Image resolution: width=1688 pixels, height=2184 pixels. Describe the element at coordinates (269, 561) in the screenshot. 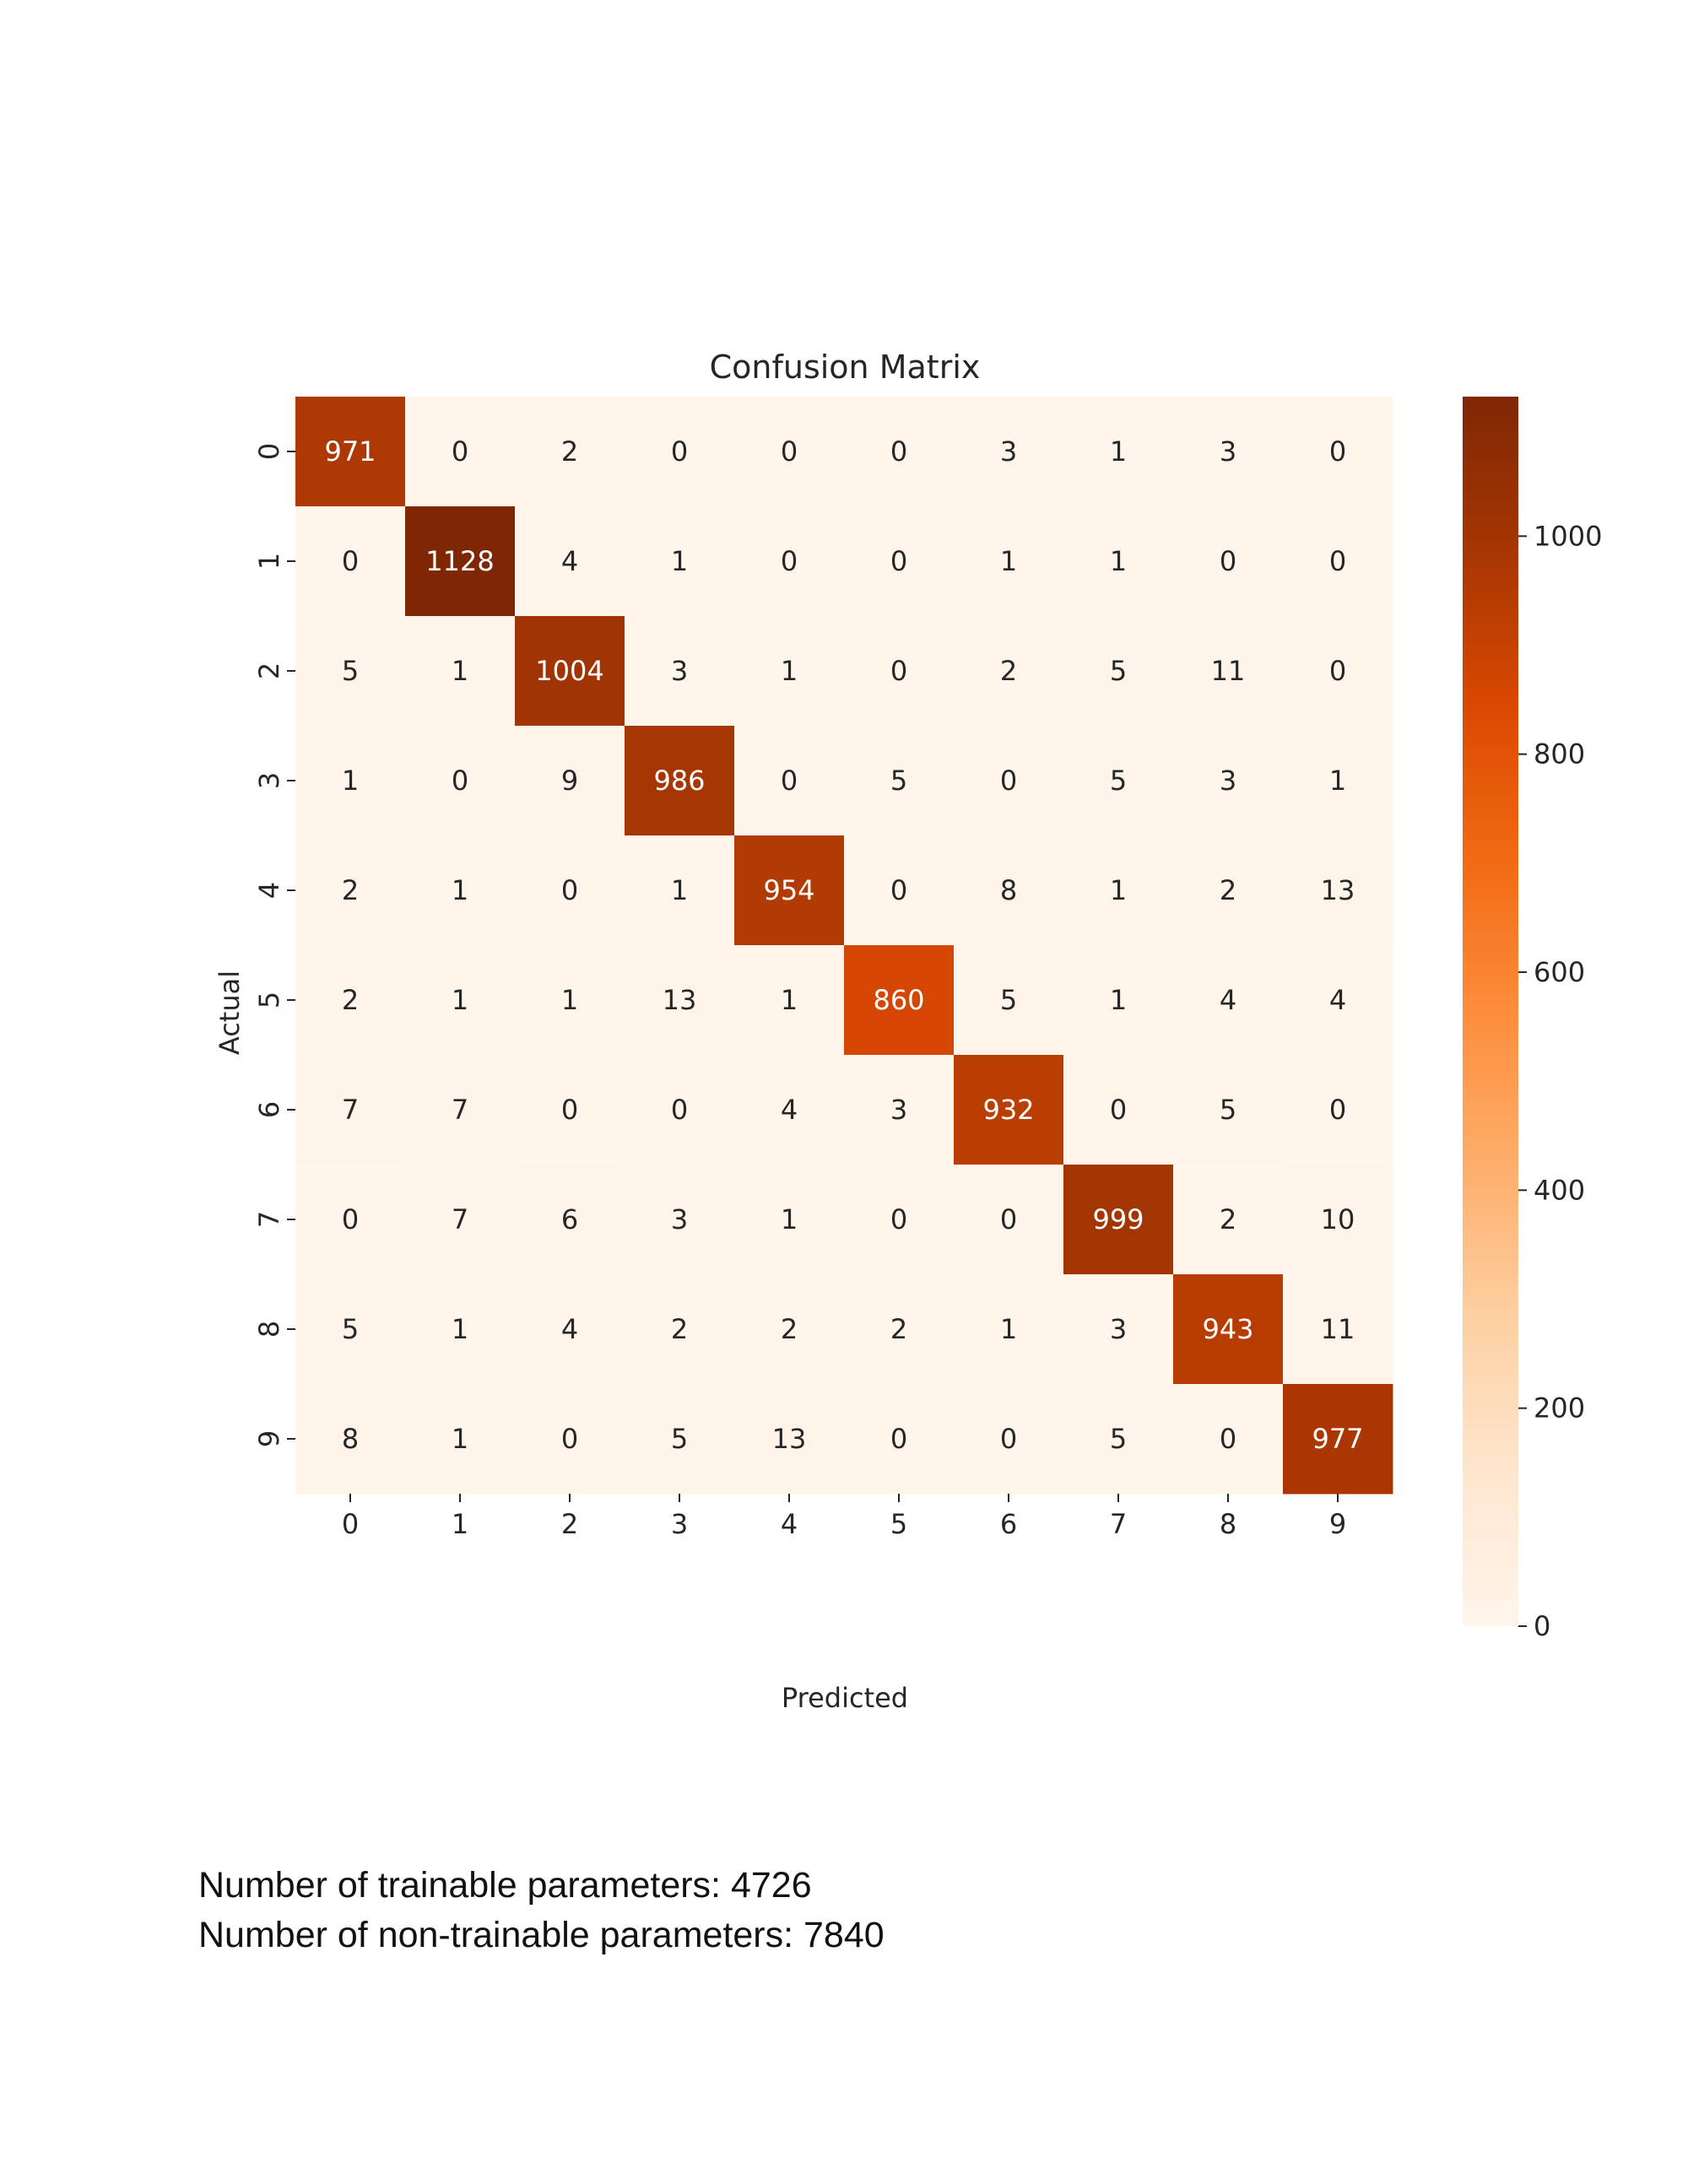

I see `y-tick-label: 1` at that location.